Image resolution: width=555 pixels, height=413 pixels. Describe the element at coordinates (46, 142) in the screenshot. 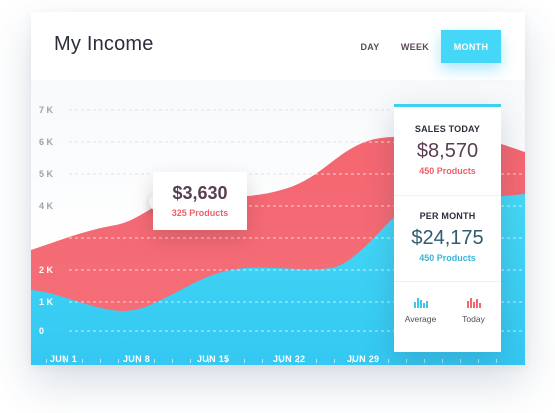

I see `y-tick-label: 6 K` at that location.